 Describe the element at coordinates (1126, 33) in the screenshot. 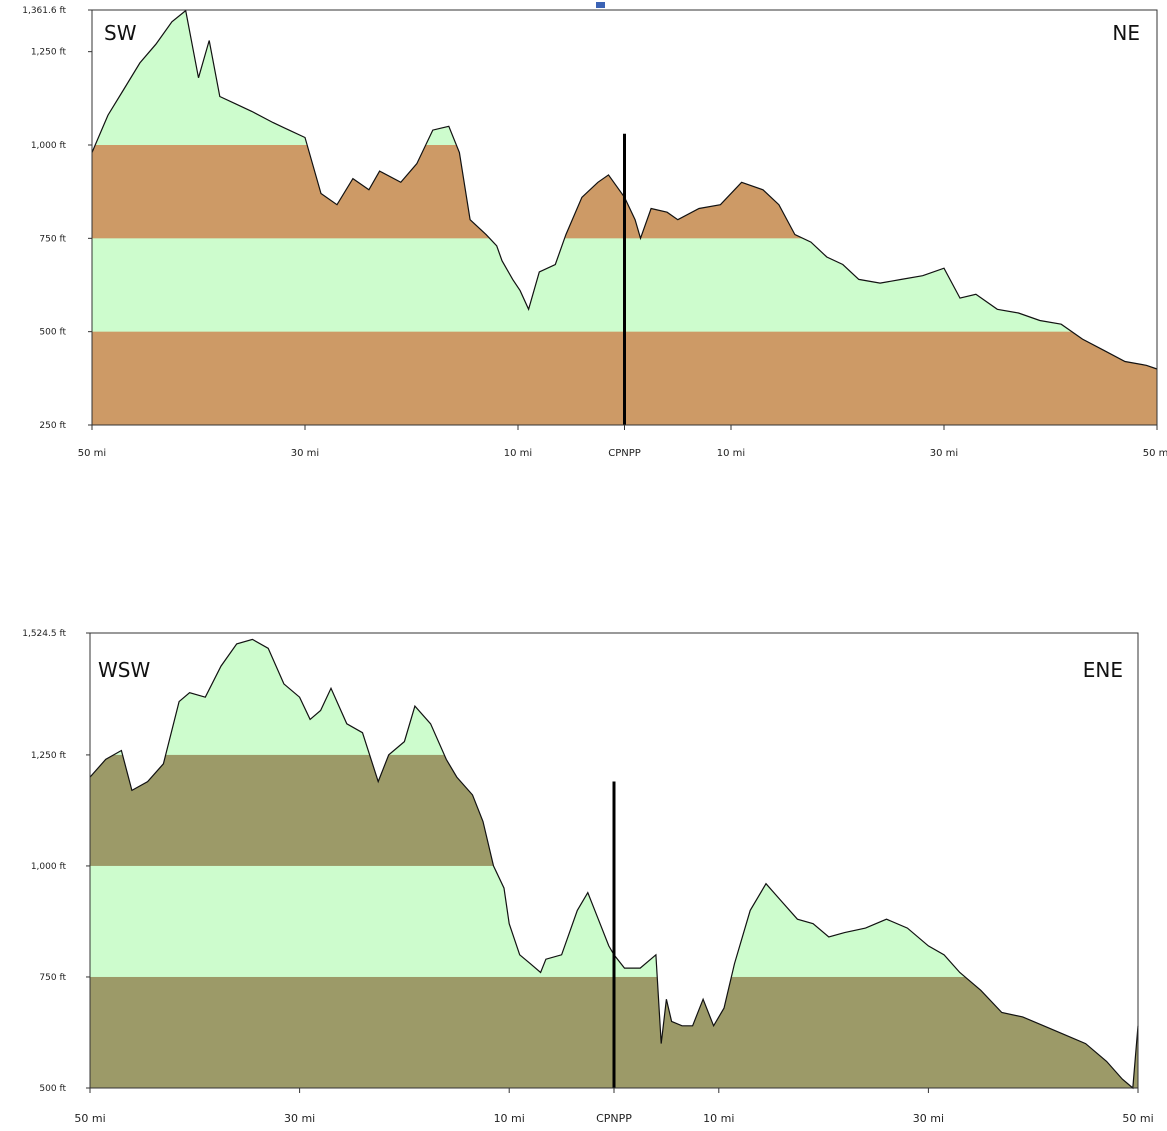

I see `right-direction-label: NE` at that location.